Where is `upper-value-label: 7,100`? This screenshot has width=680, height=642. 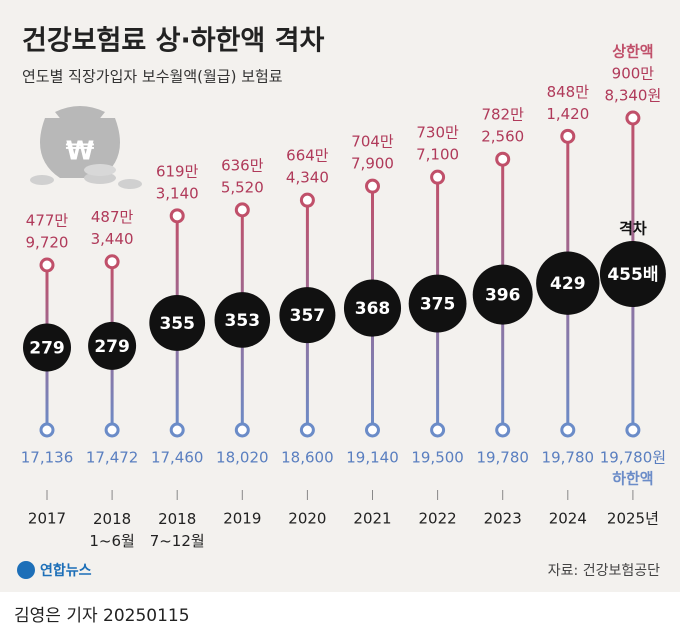
upper-value-label: 7,100 is located at coordinates (437, 155).